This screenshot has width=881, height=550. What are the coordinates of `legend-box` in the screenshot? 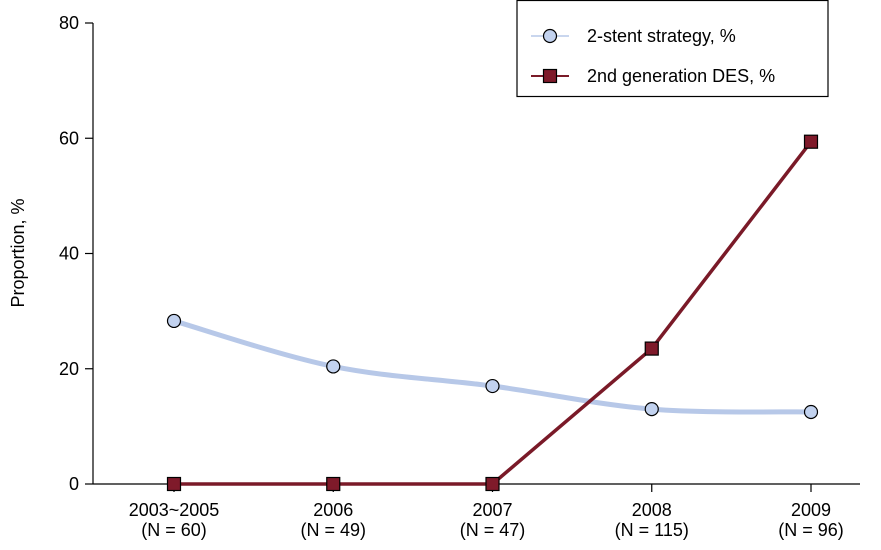 It's located at (672, 49).